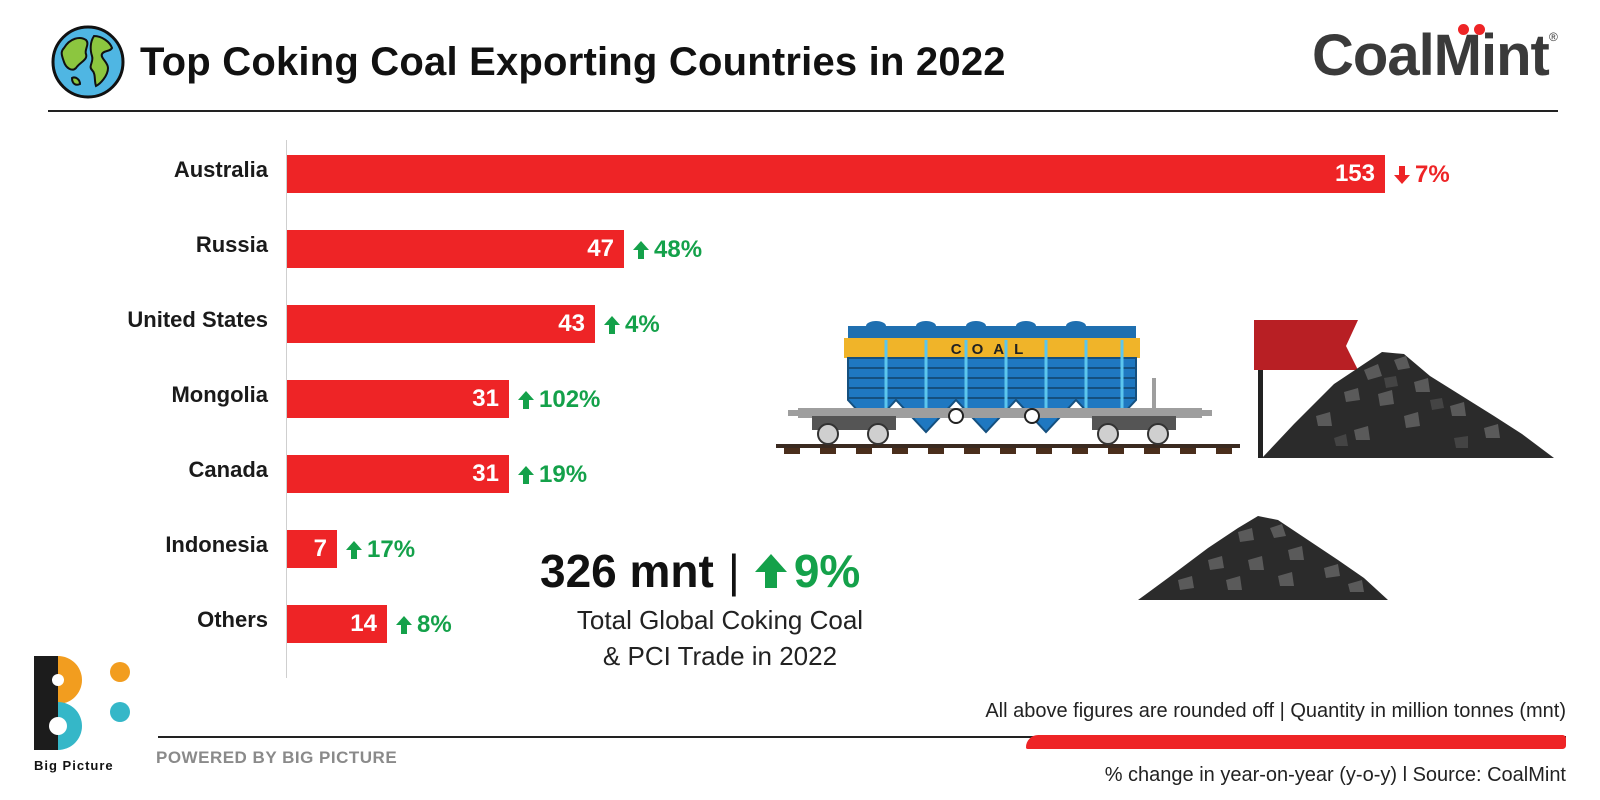 This screenshot has width=1600, height=800. I want to click on change-value: 48%, so click(678, 249).